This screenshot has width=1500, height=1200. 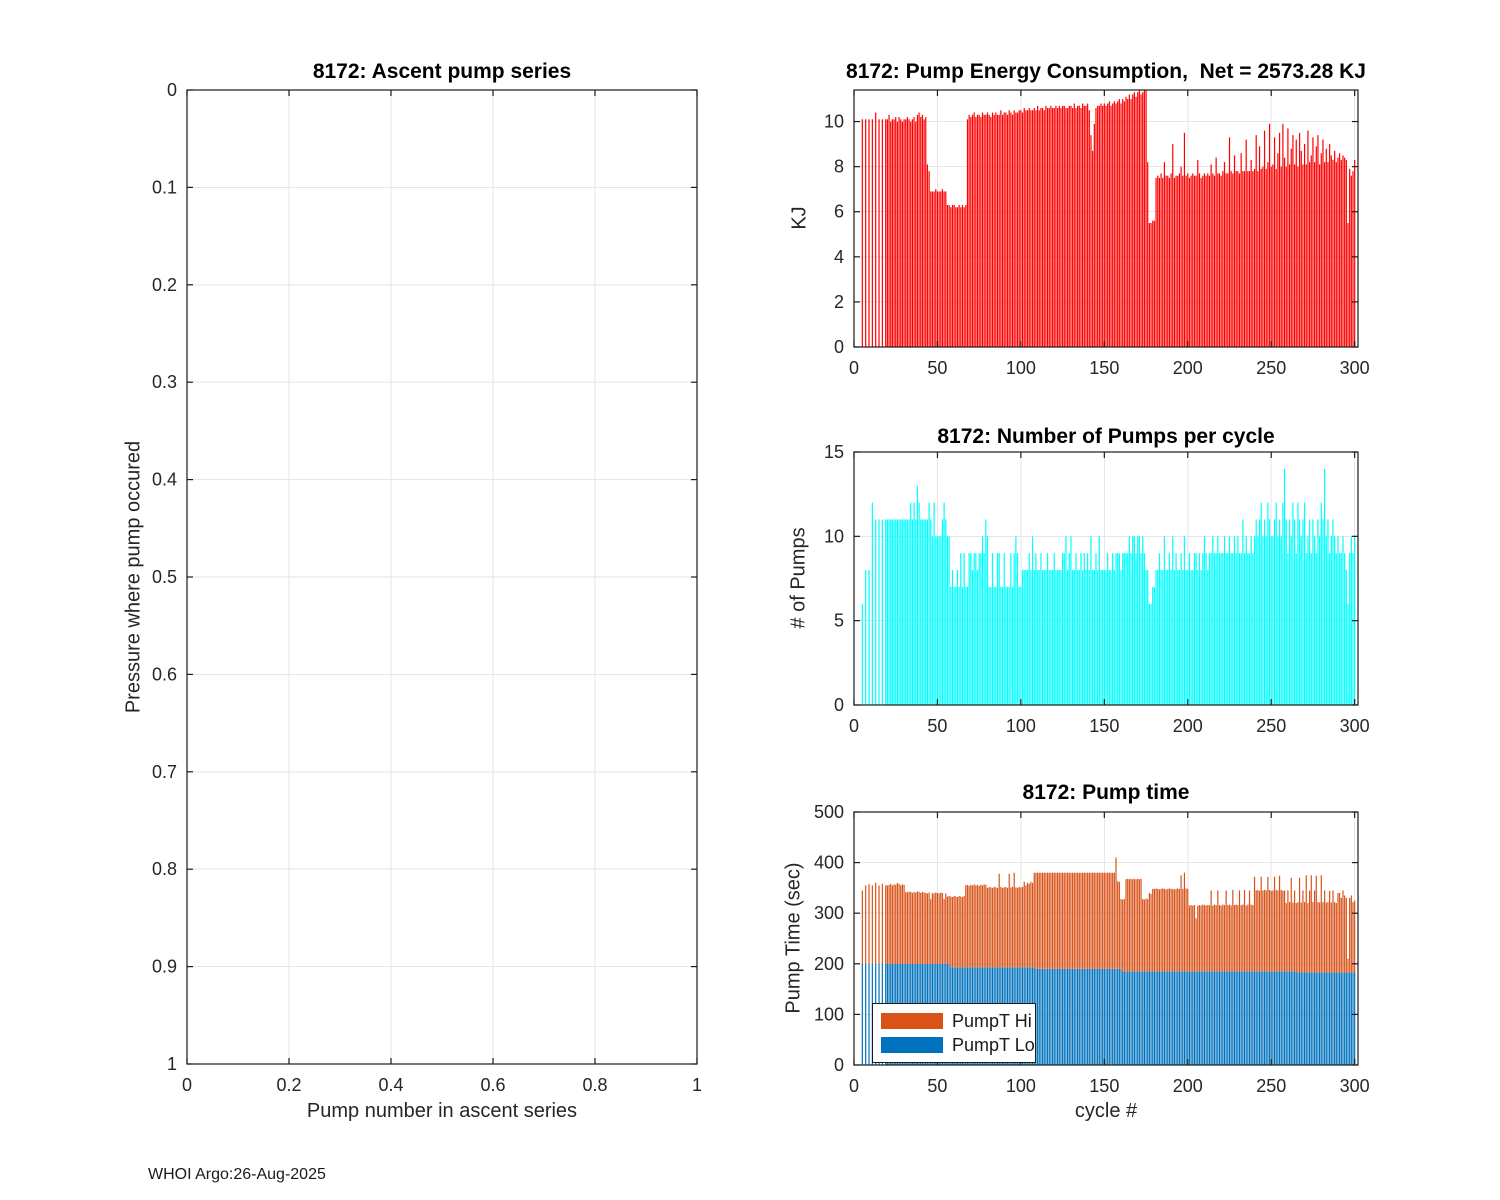 What do you see at coordinates (798, 578) in the screenshot?
I see `pumps-chart-ylabel: # of Pumps` at bounding box center [798, 578].